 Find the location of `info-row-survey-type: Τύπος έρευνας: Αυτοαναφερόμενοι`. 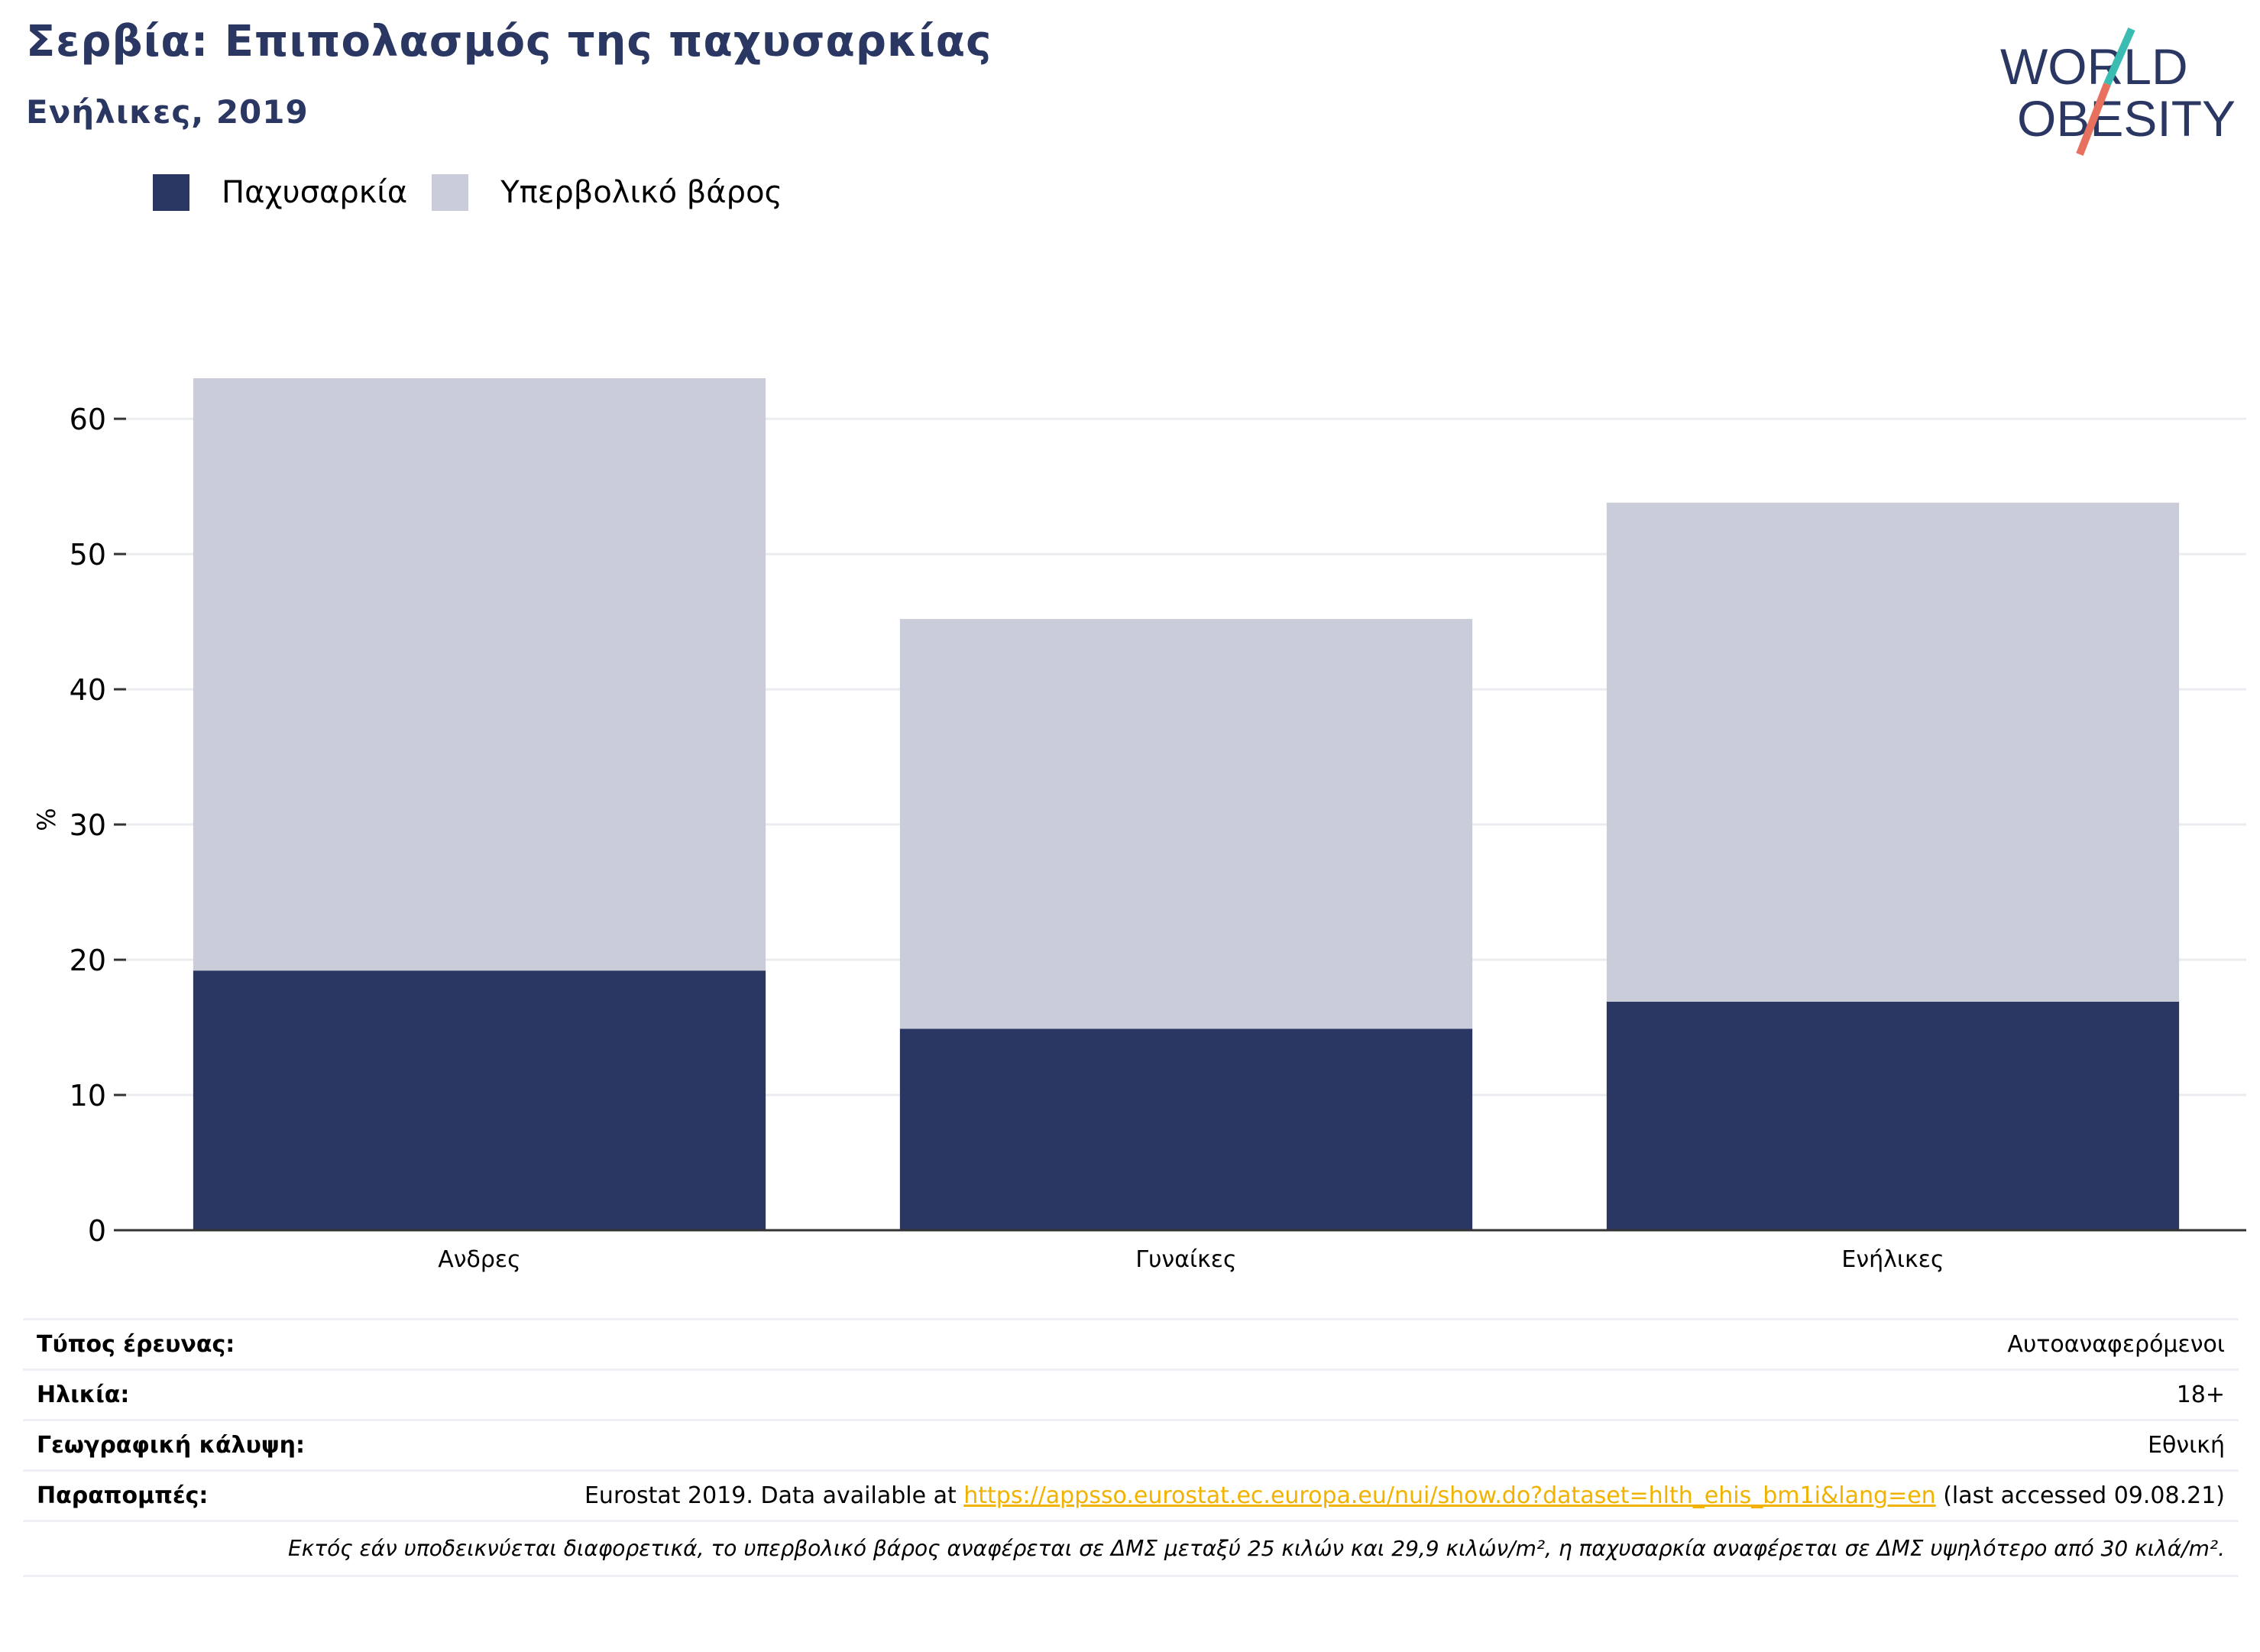

info-row-survey-type: Τύπος έρευνας: Αυτοαναφερόμενοι is located at coordinates (1131, 1343).